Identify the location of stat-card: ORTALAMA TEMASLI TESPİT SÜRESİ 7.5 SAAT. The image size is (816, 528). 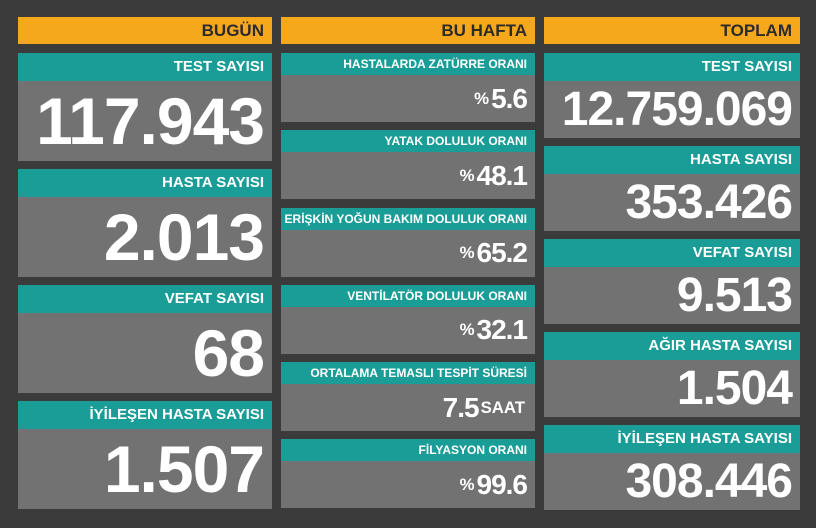
(408, 397).